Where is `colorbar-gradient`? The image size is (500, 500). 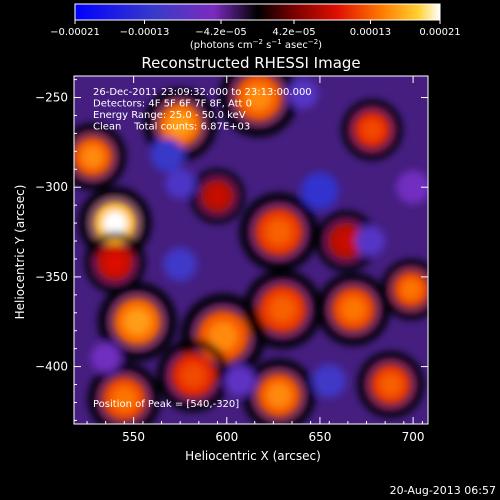
colorbar-gradient is located at coordinates (257, 12).